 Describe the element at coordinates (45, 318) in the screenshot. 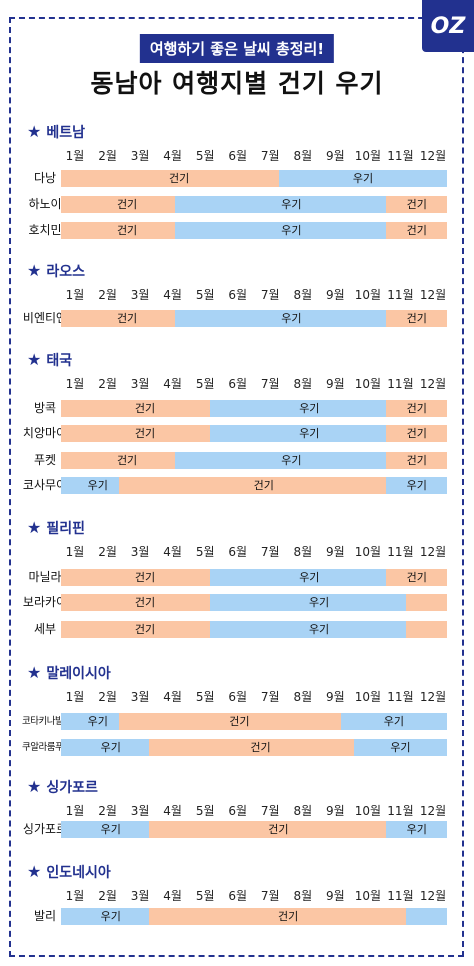

I see `row-label: 비엔티엔` at that location.